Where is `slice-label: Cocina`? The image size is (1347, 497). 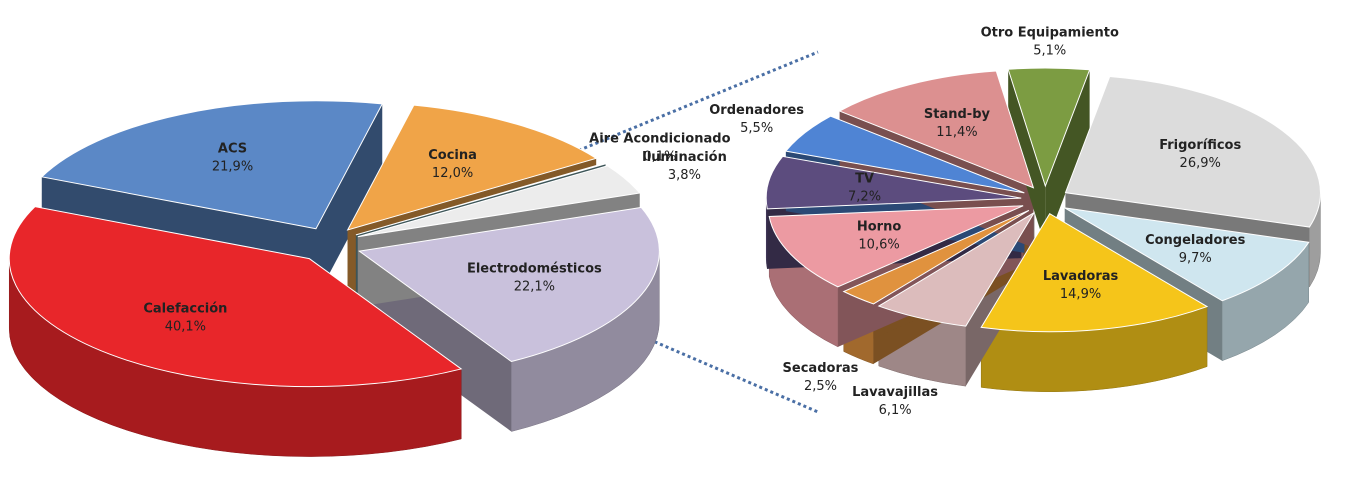 slice-label: Cocina is located at coordinates (452, 155).